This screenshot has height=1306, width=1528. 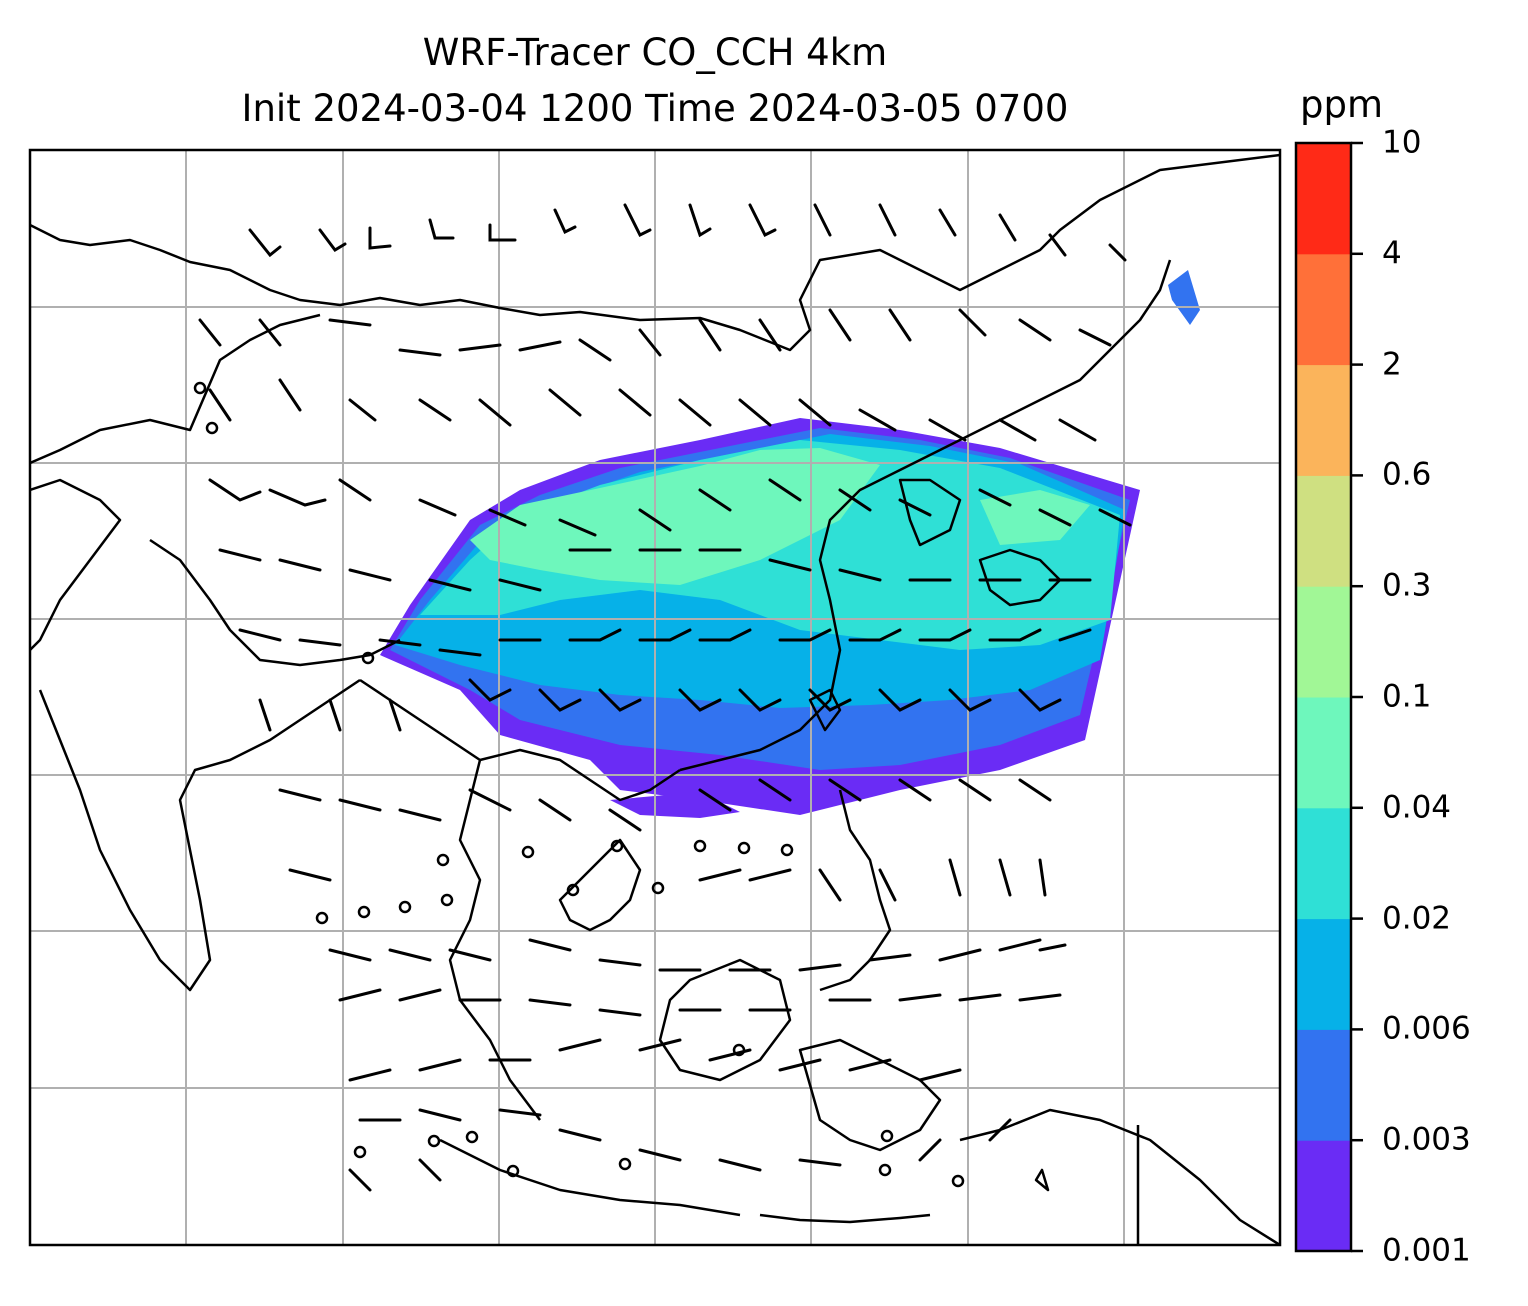 What do you see at coordinates (1426, 1250) in the screenshot?
I see `colorbar-tick-label: 0.001` at bounding box center [1426, 1250].